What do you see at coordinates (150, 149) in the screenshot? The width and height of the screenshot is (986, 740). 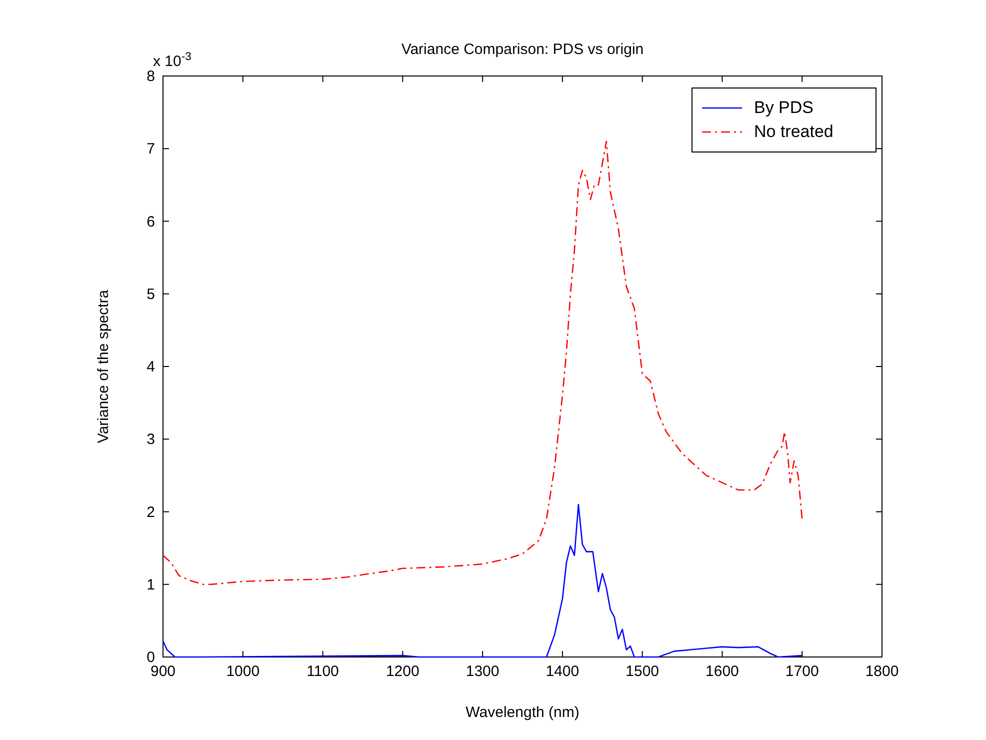 I see `y-tick-label: 7` at bounding box center [150, 149].